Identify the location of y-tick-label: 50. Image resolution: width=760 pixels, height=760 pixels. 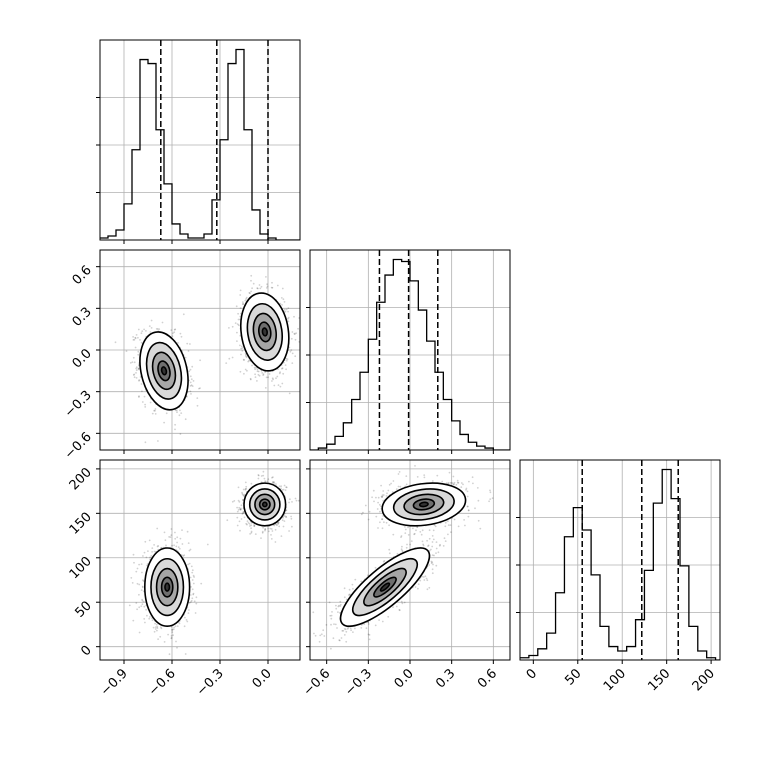
(84, 609).